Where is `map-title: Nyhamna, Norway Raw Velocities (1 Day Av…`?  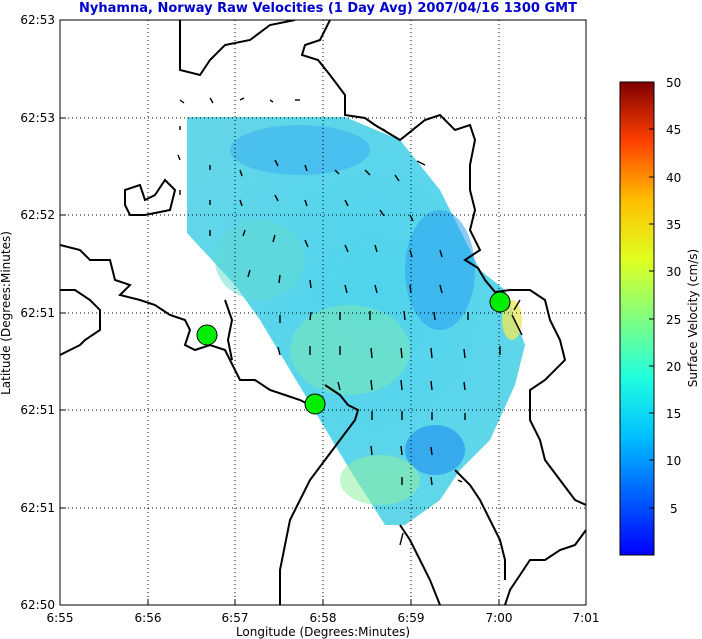 map-title: Nyhamna, Norway Raw Velocities (1 Day Av… is located at coordinates (328, 8).